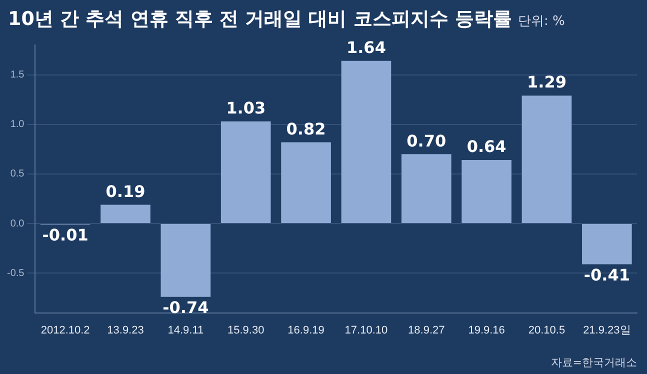  I want to click on data-label: 0.82, so click(306, 128).